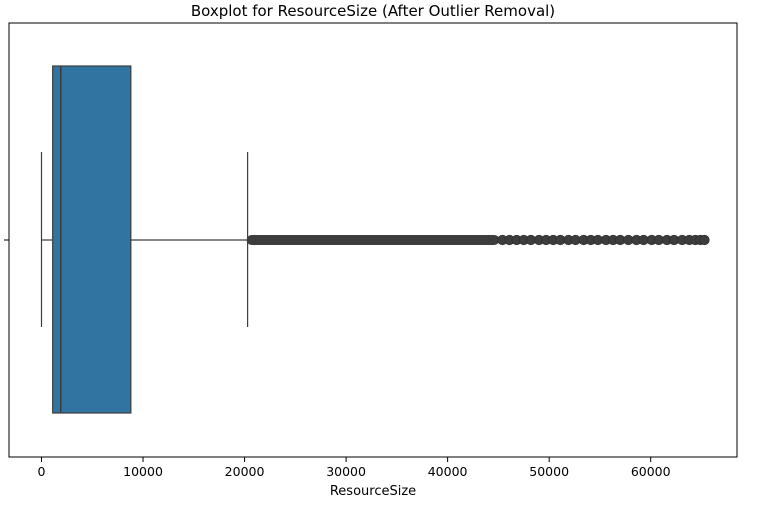 The width and height of the screenshot is (764, 507). What do you see at coordinates (373, 491) in the screenshot?
I see `x-axis-label: ResourceSize` at bounding box center [373, 491].